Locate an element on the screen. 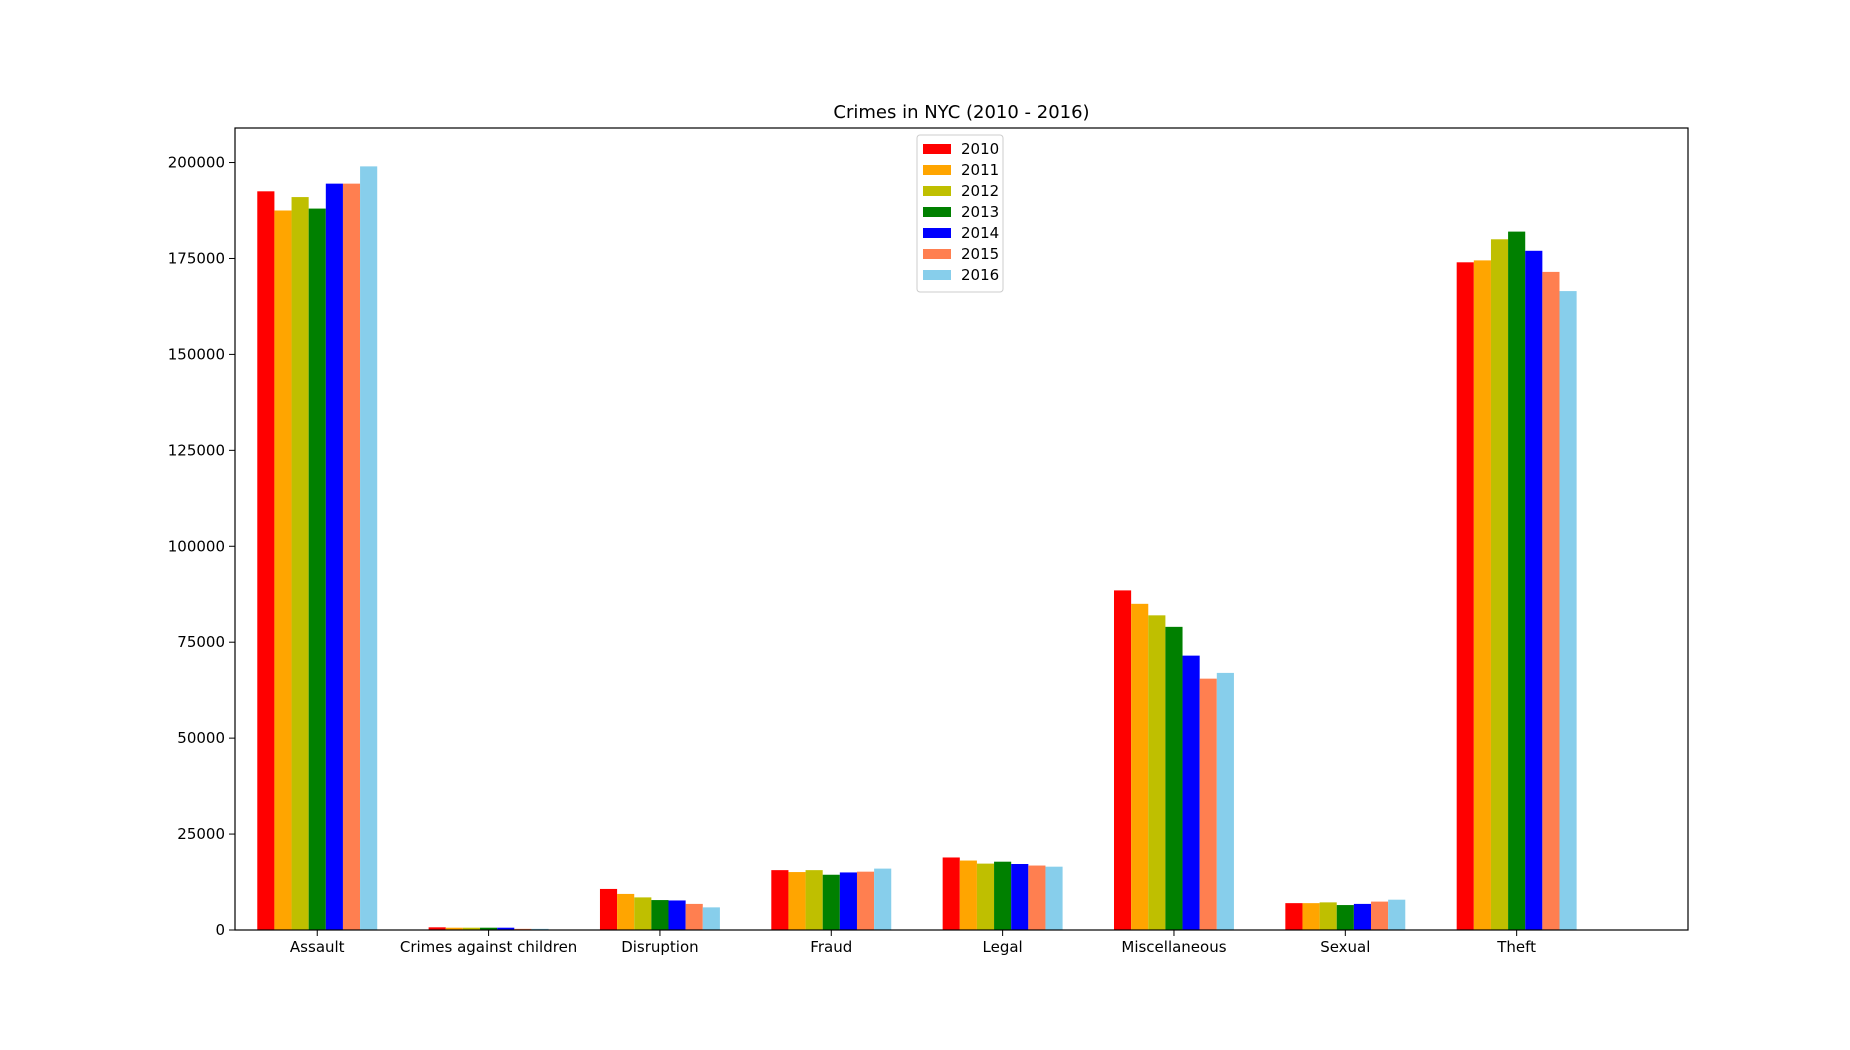 The width and height of the screenshot is (1850, 1050). legend-label: 2012 is located at coordinates (980, 191).